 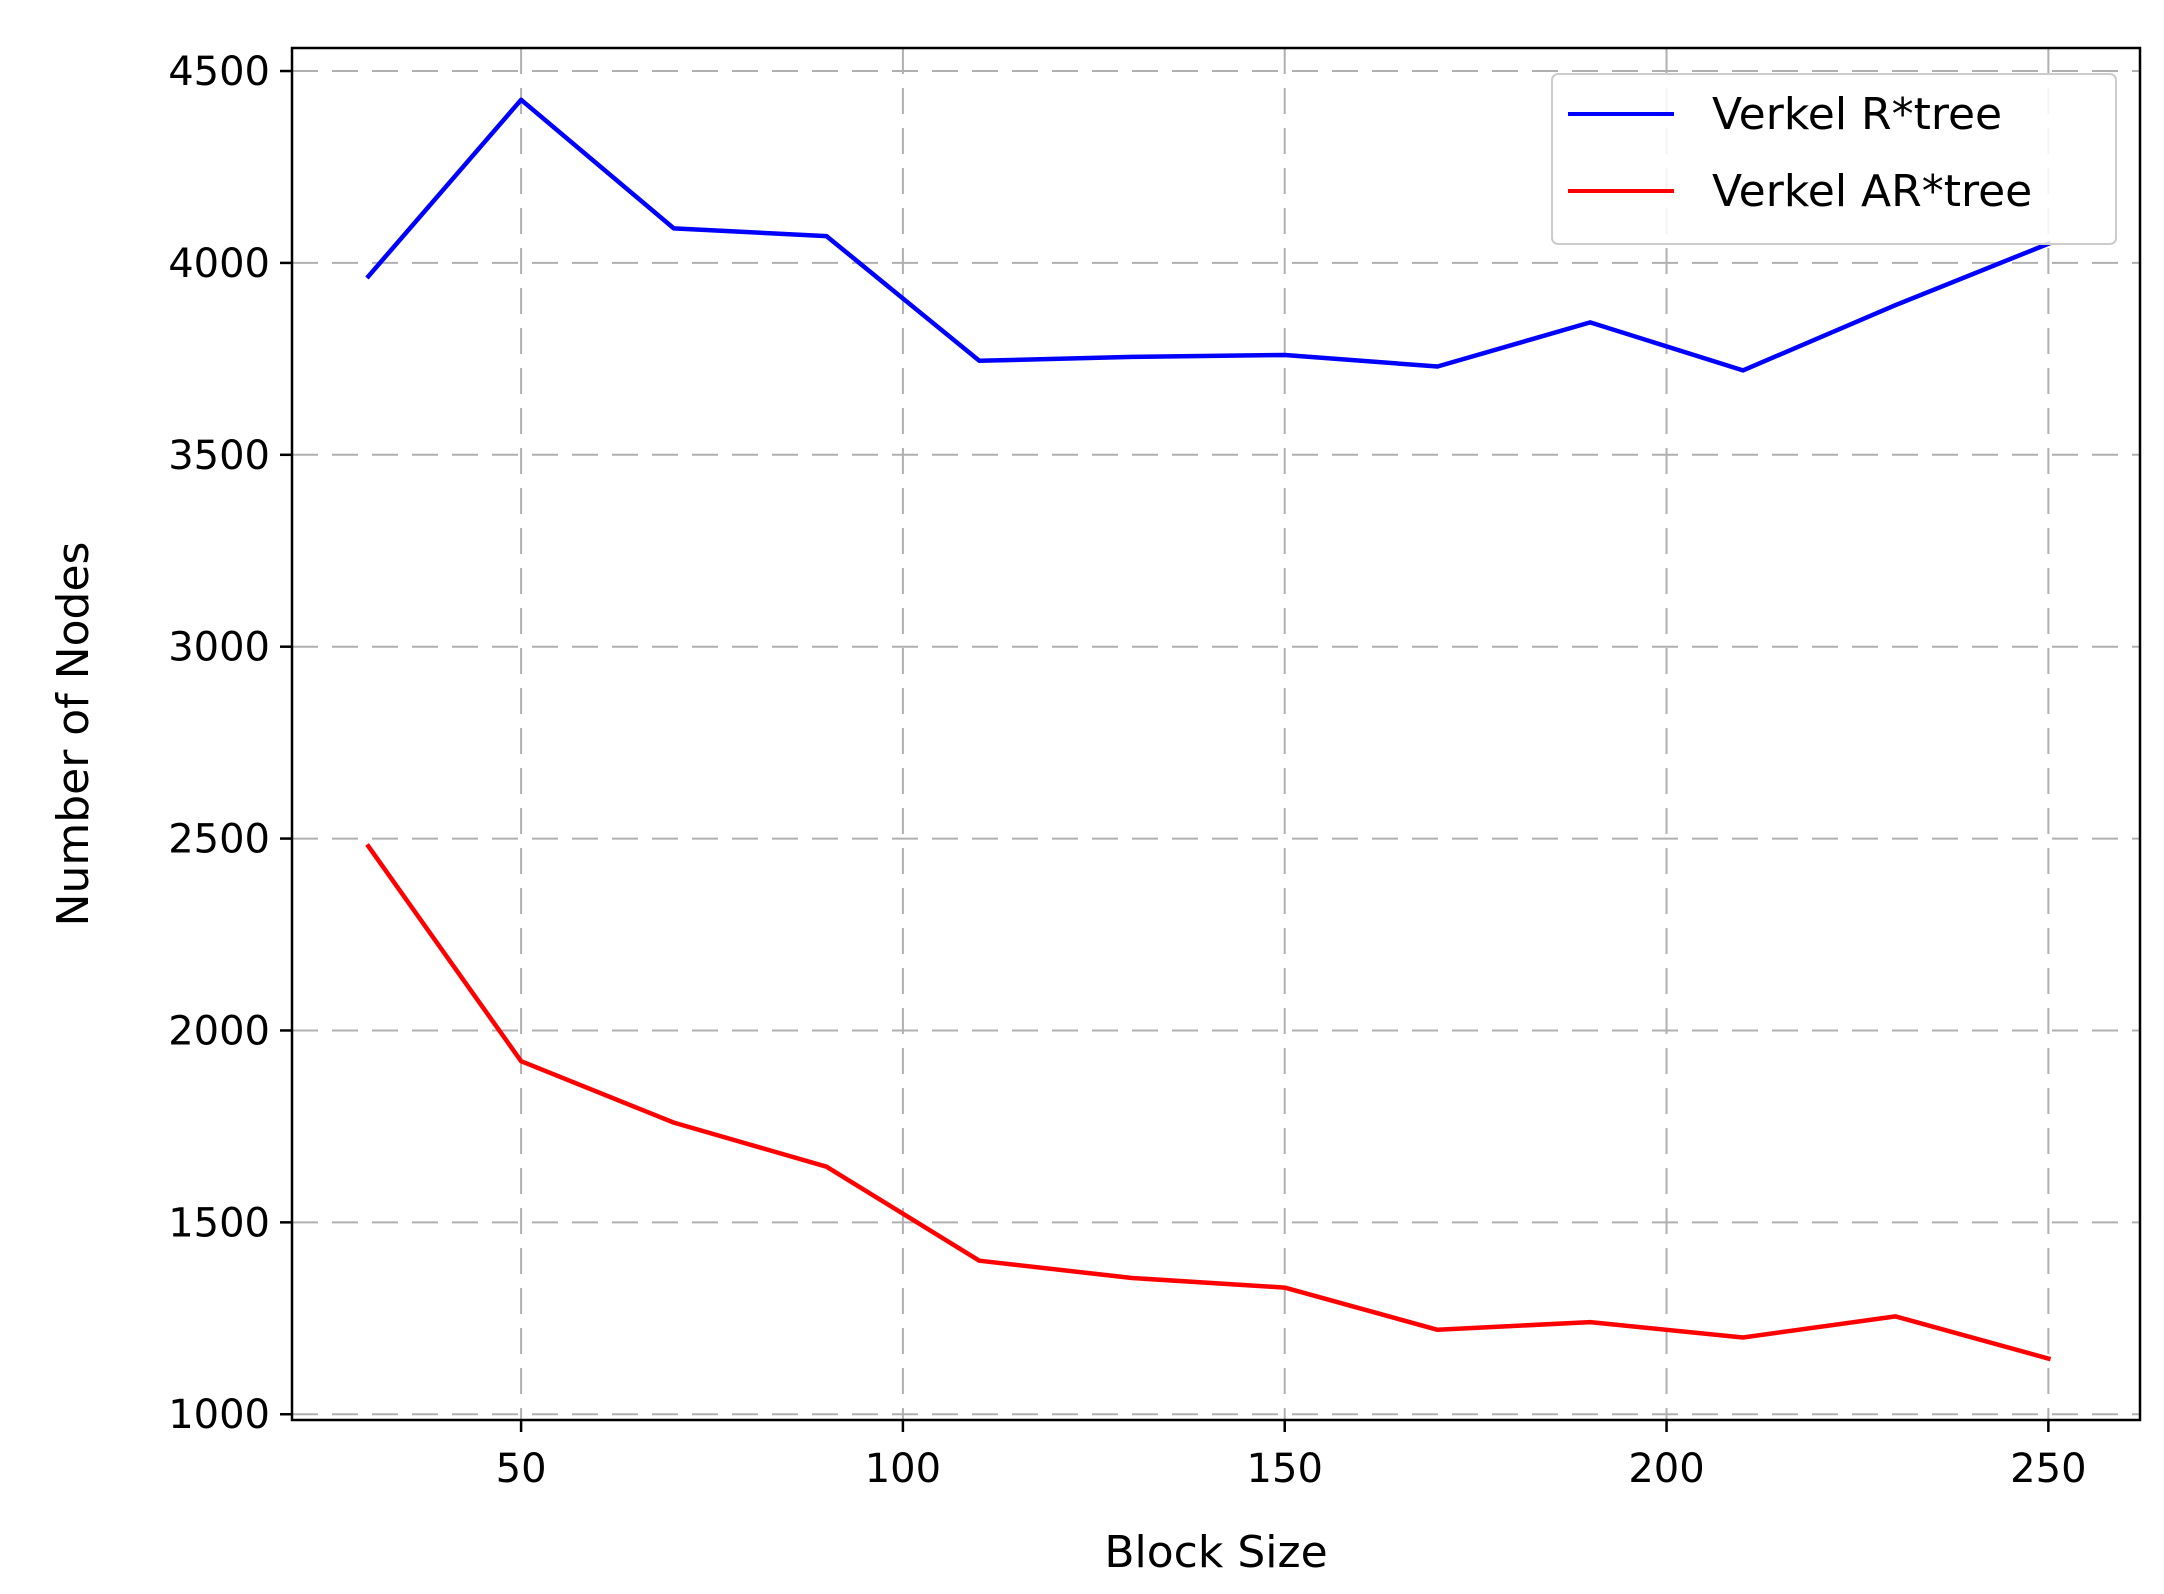 What do you see at coordinates (219, 648) in the screenshot?
I see `y-tick-label: 3000` at bounding box center [219, 648].